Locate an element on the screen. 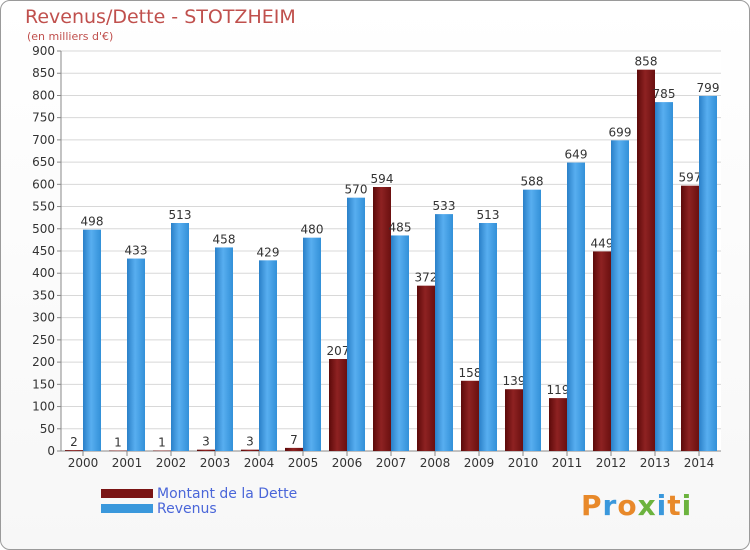  y-tick-label: 850 is located at coordinates (43, 73).